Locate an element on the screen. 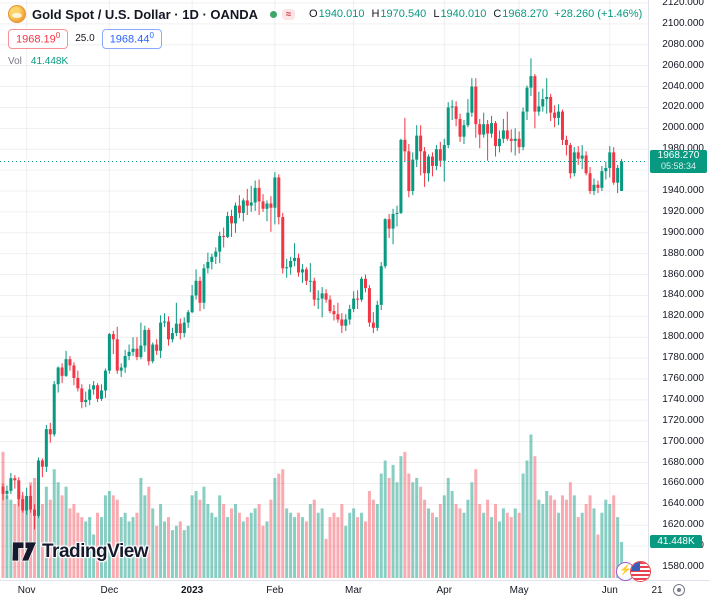 This screenshot has width=710, height=600. buy-button: 1968.440 is located at coordinates (131, 39).